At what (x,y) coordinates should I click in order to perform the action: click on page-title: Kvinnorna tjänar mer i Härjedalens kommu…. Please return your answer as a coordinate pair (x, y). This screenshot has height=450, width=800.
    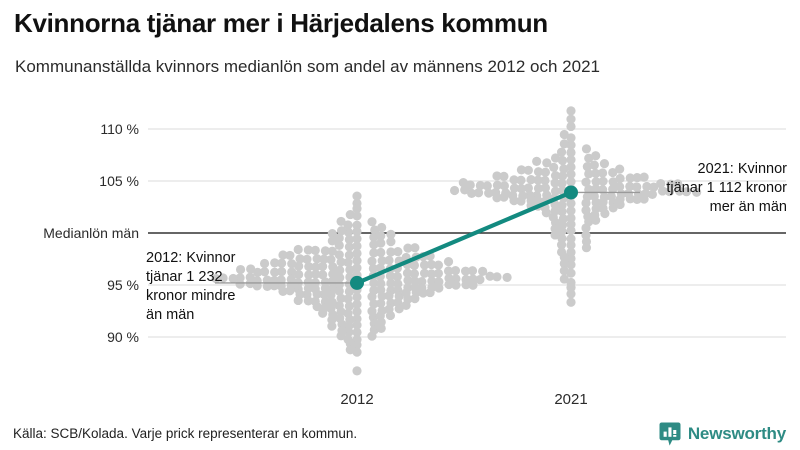
    Looking at the image, I should click on (281, 23).